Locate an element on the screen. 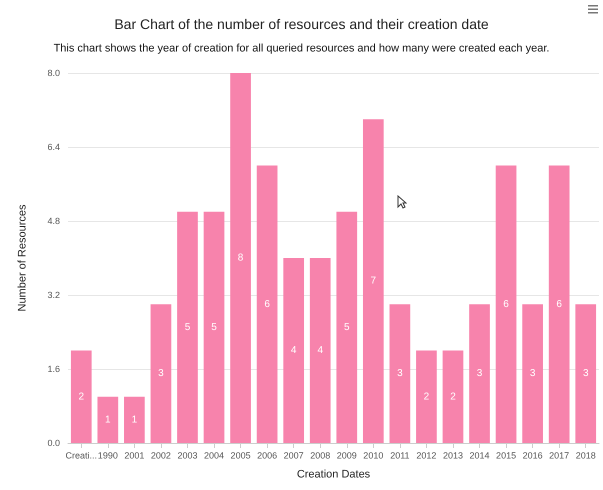 This screenshot has height=490, width=603. data-label: 8 is located at coordinates (241, 258).